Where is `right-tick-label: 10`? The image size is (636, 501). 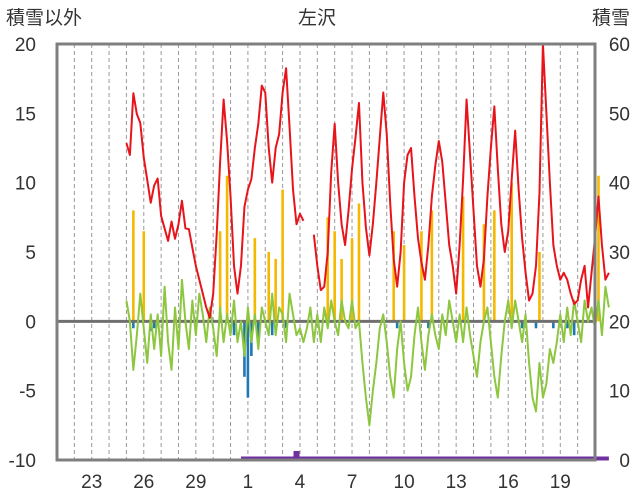 right-tick-label: 10 is located at coordinates (619, 392).